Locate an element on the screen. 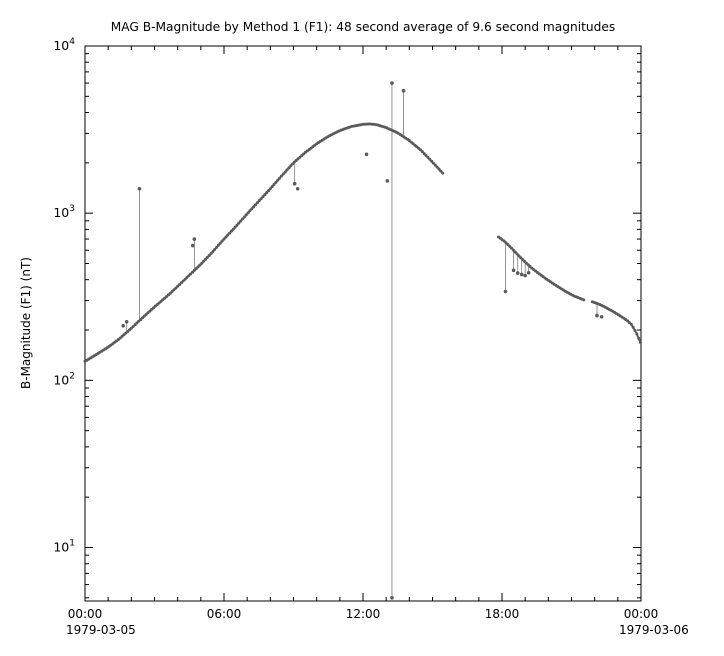 The image size is (724, 656). x-tick-label: 06:00 is located at coordinates (224, 614).